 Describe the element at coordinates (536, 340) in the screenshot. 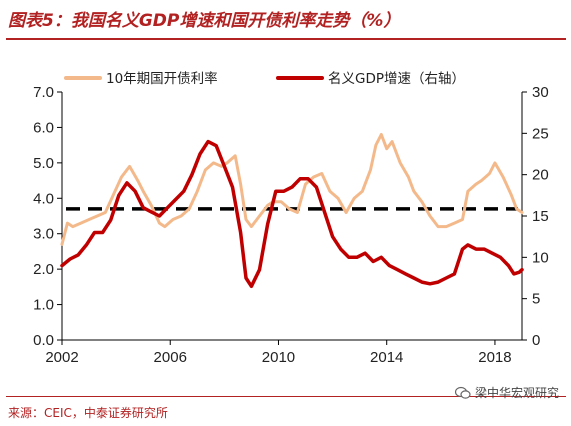

I see `right-tick-label: 0` at that location.